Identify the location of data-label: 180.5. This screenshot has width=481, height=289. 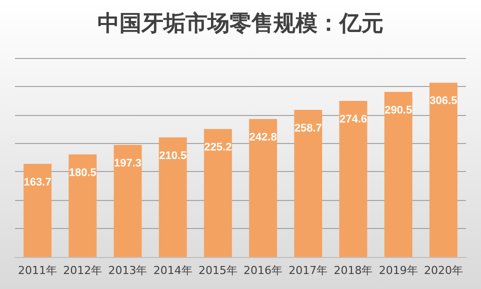
(82, 172).